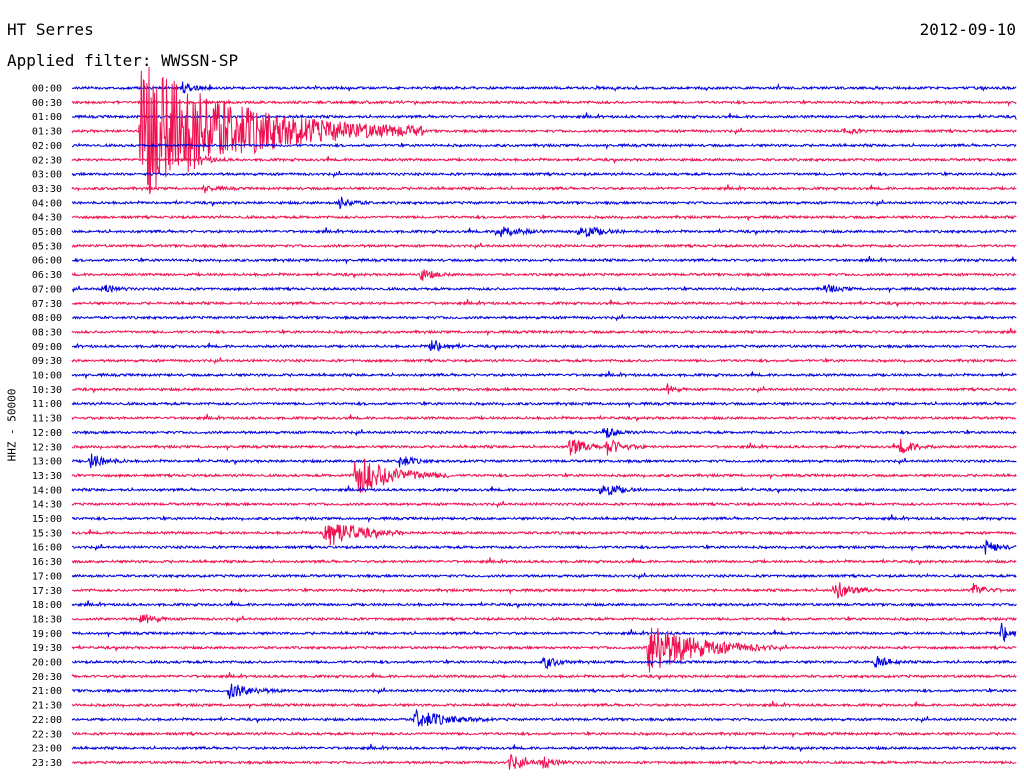  Describe the element at coordinates (47, 160) in the screenshot. I see `row-label: 02:30` at that location.